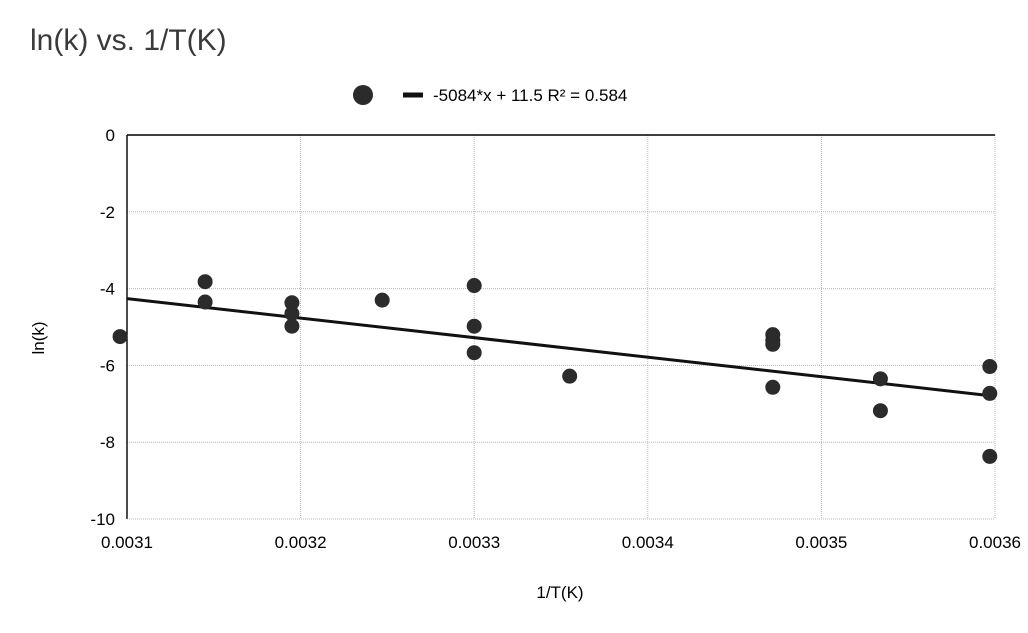 Image resolution: width=1028 pixels, height=633 pixels. What do you see at coordinates (559, 592) in the screenshot?
I see `x-axis-label: 1/T(K)` at bounding box center [559, 592].